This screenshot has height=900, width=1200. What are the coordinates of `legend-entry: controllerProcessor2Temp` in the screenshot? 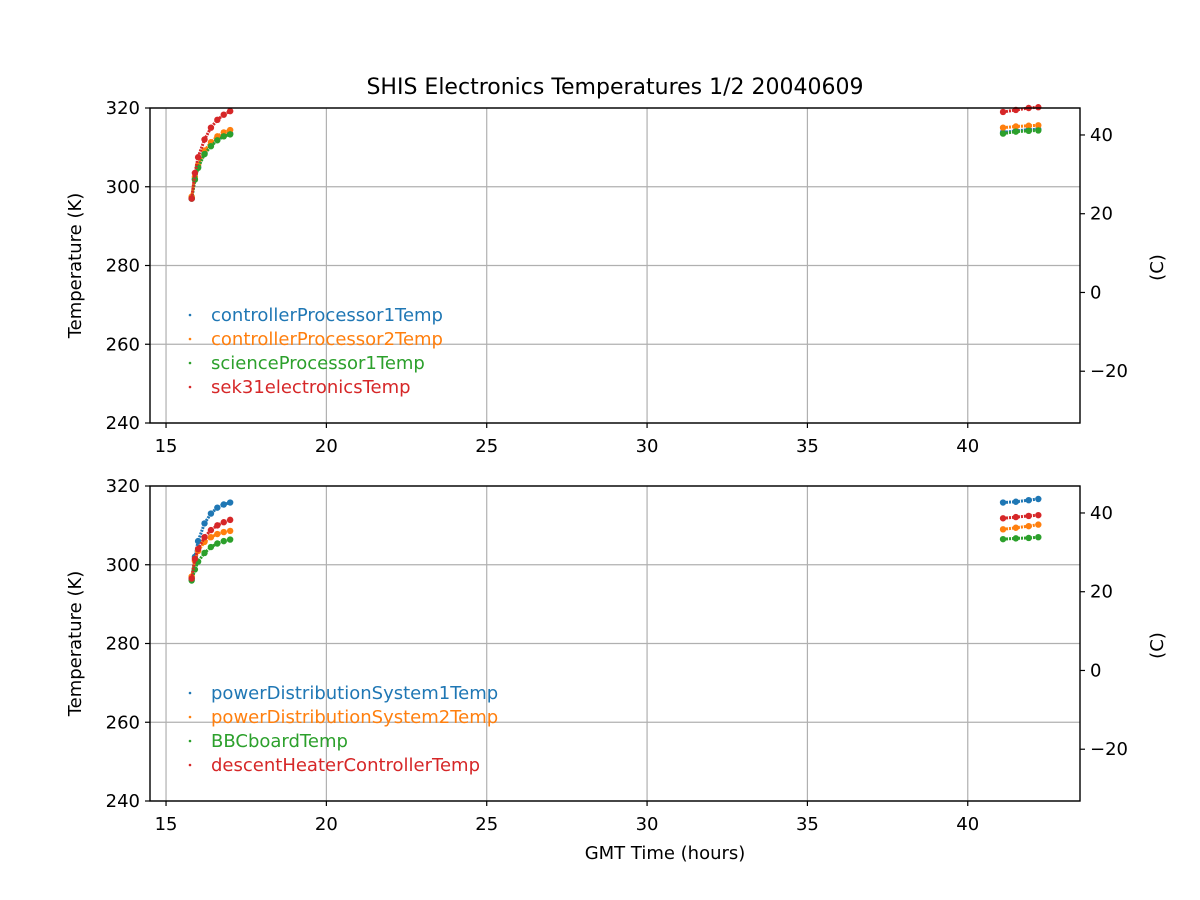 It's located at (327, 339).